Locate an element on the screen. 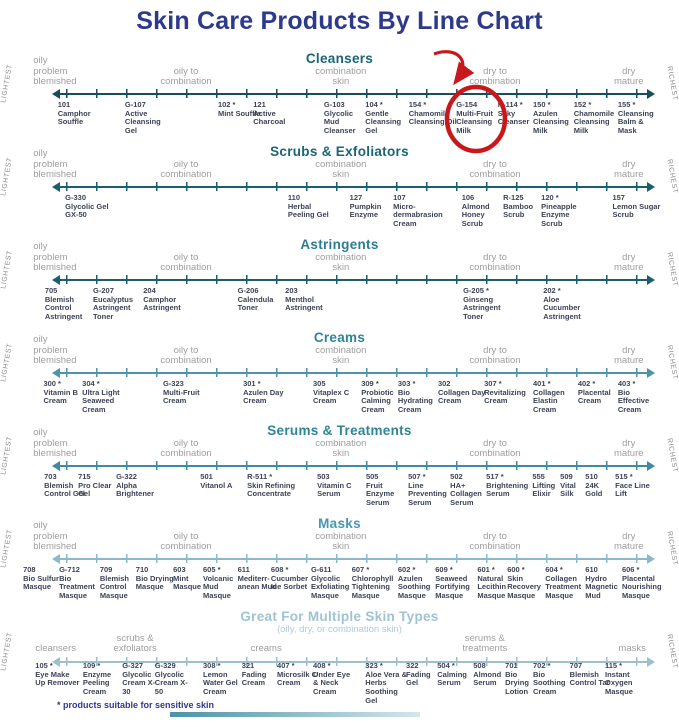 This screenshot has width=679, height=727. product-label: 605 * Volcanic Mud Masque is located at coordinates (225, 583).